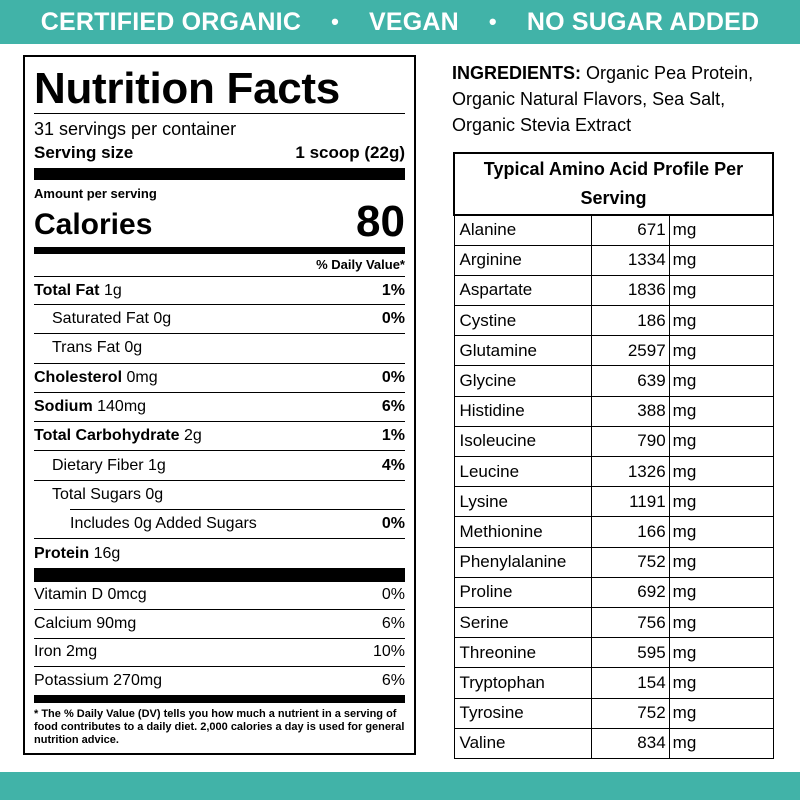 The width and height of the screenshot is (800, 800). Describe the element at coordinates (613, 562) in the screenshot. I see `amino-row: Phenylalanine 752 mg` at that location.